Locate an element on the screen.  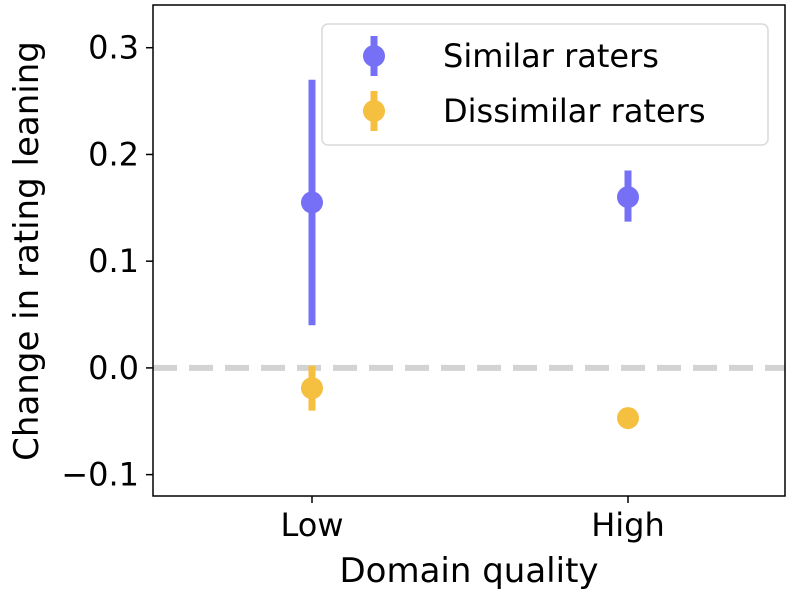
legend-box is located at coordinates (545, 84).